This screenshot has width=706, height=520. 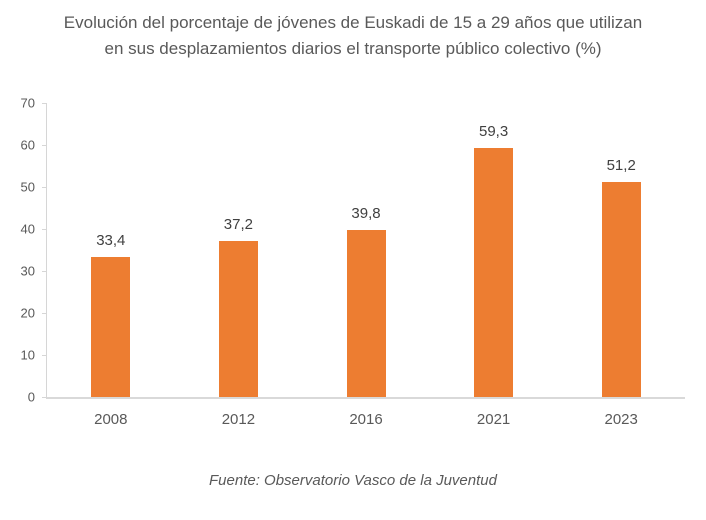 What do you see at coordinates (238, 419) in the screenshot?
I see `x-axis-label: 2012` at bounding box center [238, 419].